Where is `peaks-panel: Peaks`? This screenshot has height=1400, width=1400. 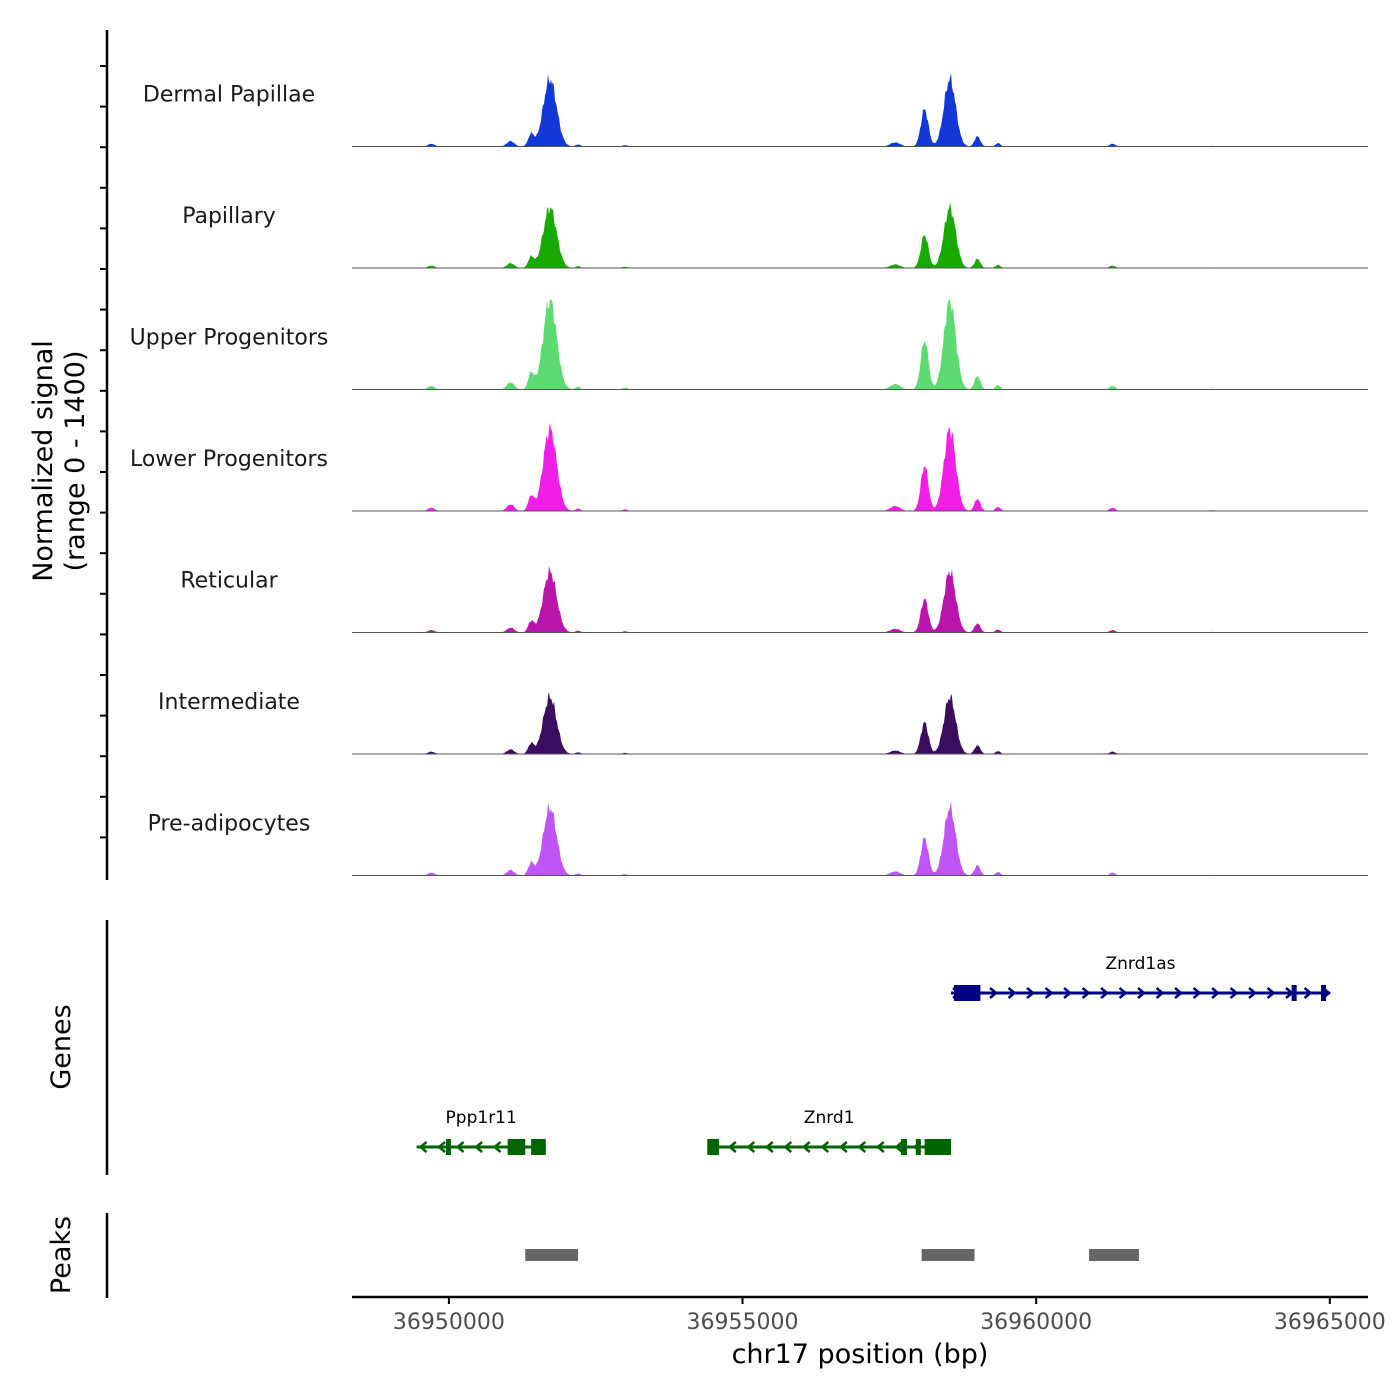 peaks-panel: Peaks is located at coordinates (592, 1255).